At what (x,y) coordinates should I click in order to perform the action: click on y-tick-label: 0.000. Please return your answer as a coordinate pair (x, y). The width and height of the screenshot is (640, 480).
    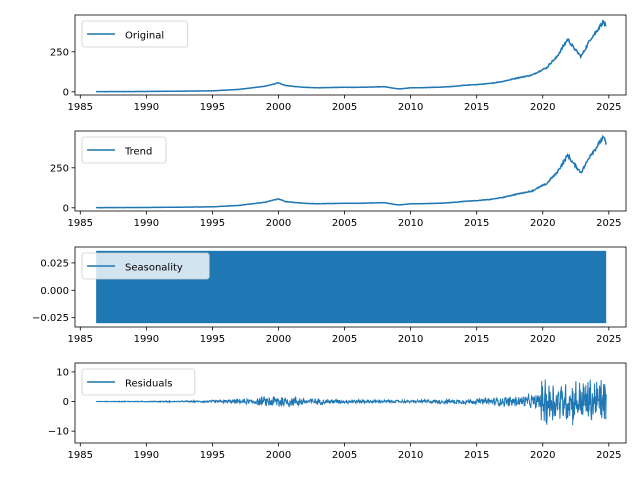
    Looking at the image, I should click on (54, 291).